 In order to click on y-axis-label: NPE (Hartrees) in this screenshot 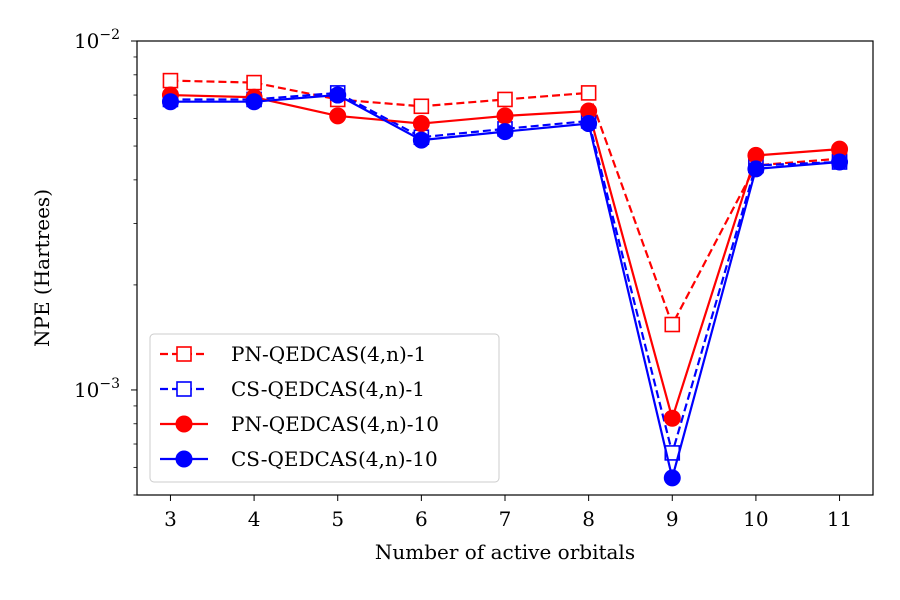, I will do `click(42, 268)`.